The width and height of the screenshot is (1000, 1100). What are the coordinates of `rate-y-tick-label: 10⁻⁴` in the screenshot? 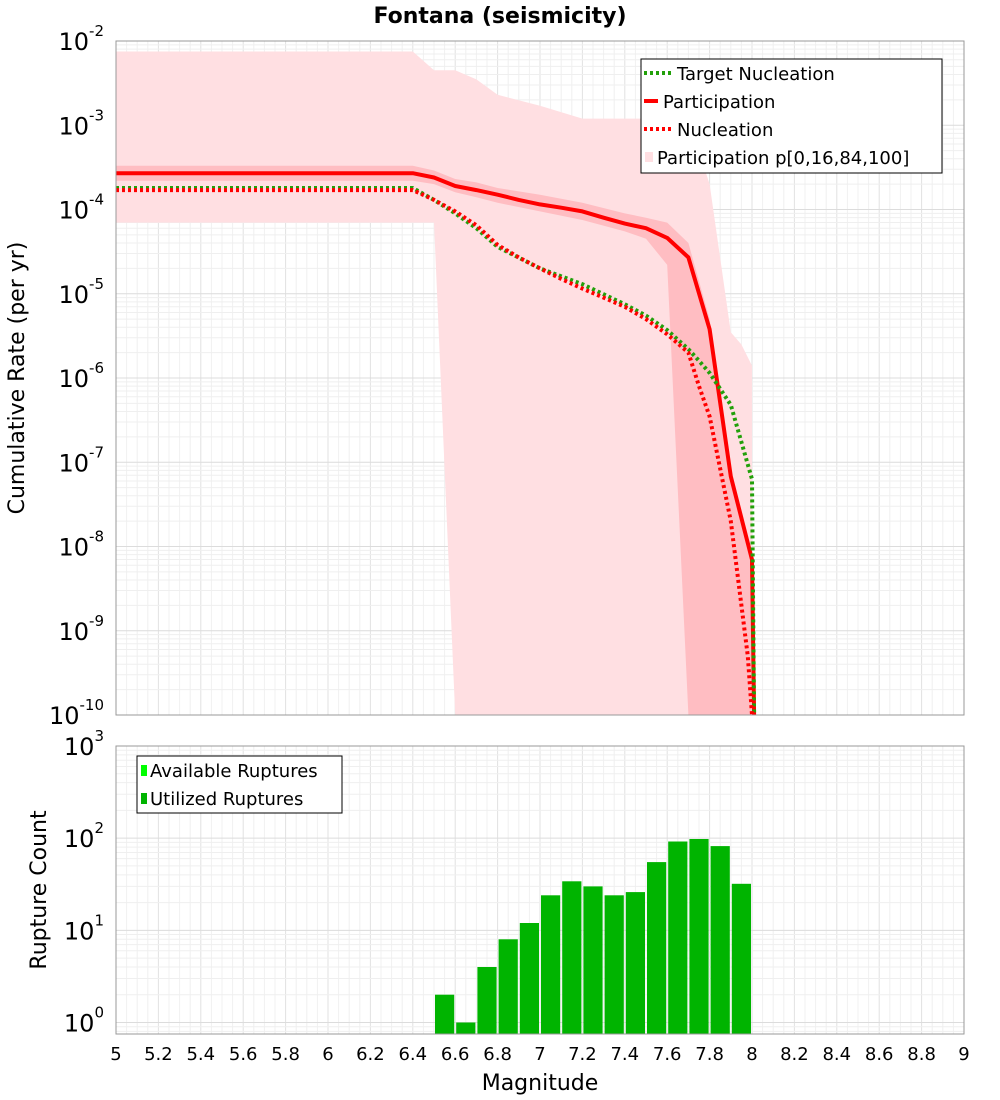 It's located at (81, 208).